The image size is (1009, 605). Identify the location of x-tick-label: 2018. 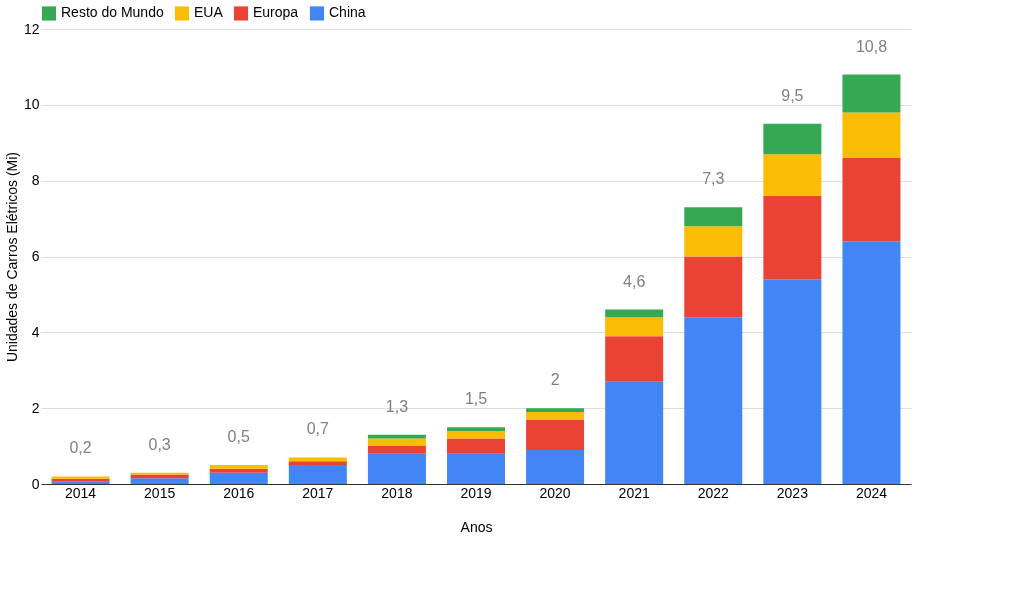
(397, 492).